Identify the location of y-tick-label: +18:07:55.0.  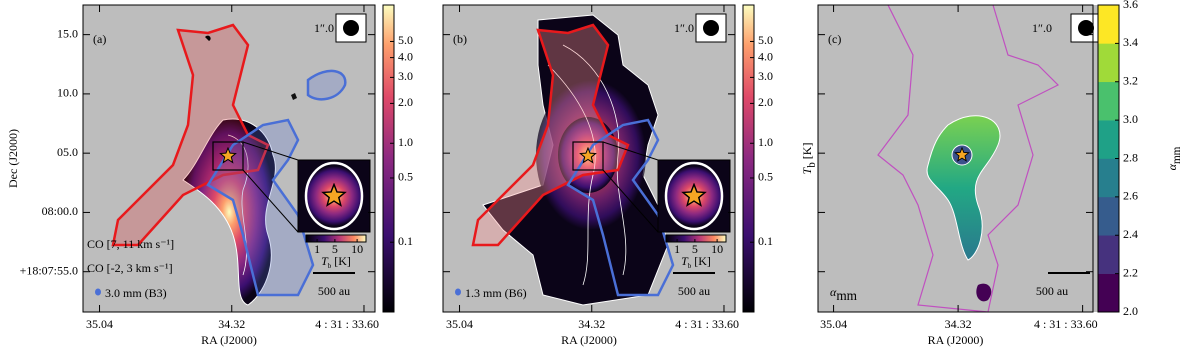
(49, 270).